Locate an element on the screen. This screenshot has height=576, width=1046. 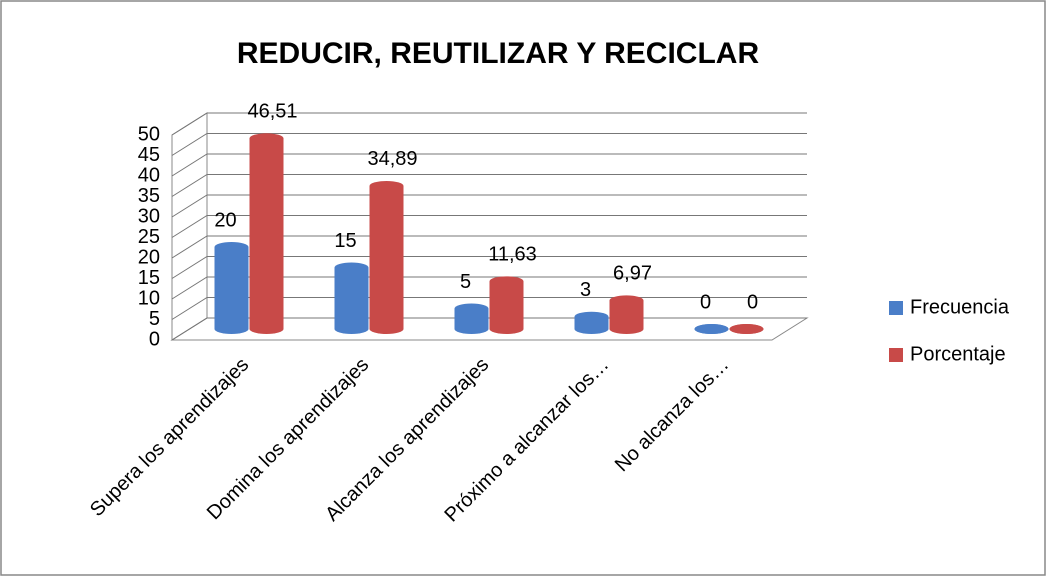
data-label: 46,51 is located at coordinates (272, 112).